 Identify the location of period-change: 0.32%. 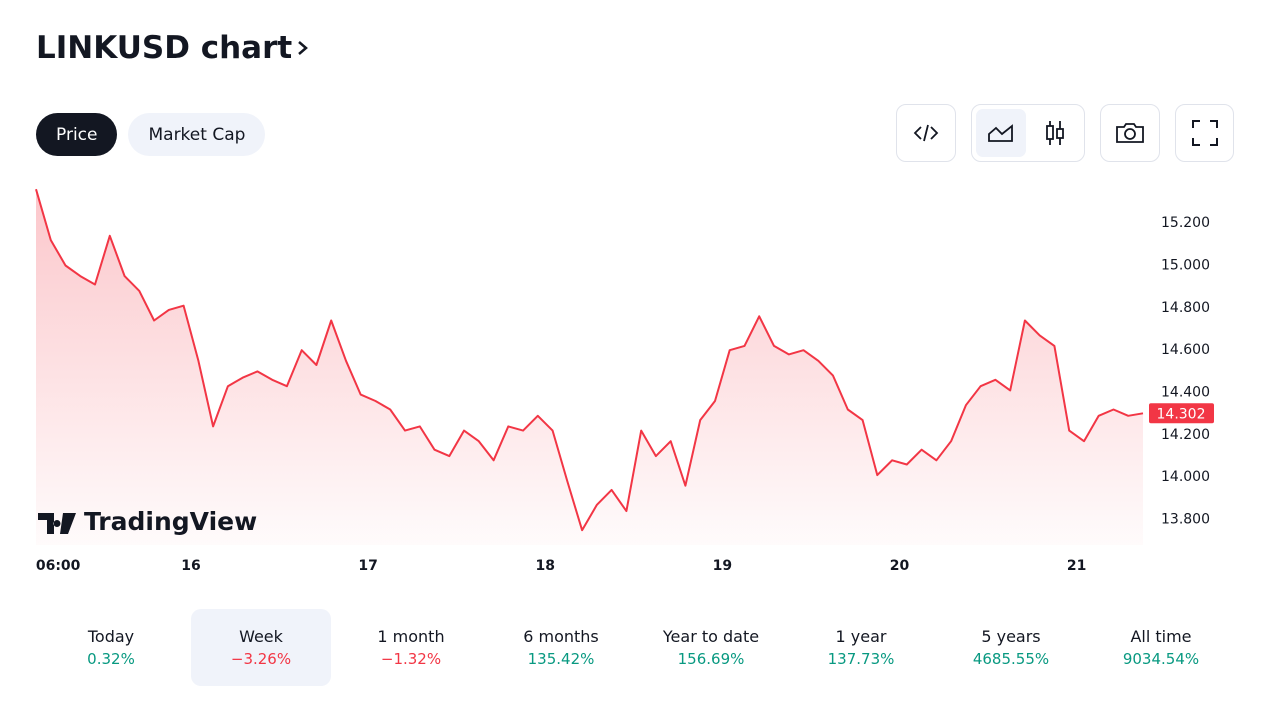
(111, 659).